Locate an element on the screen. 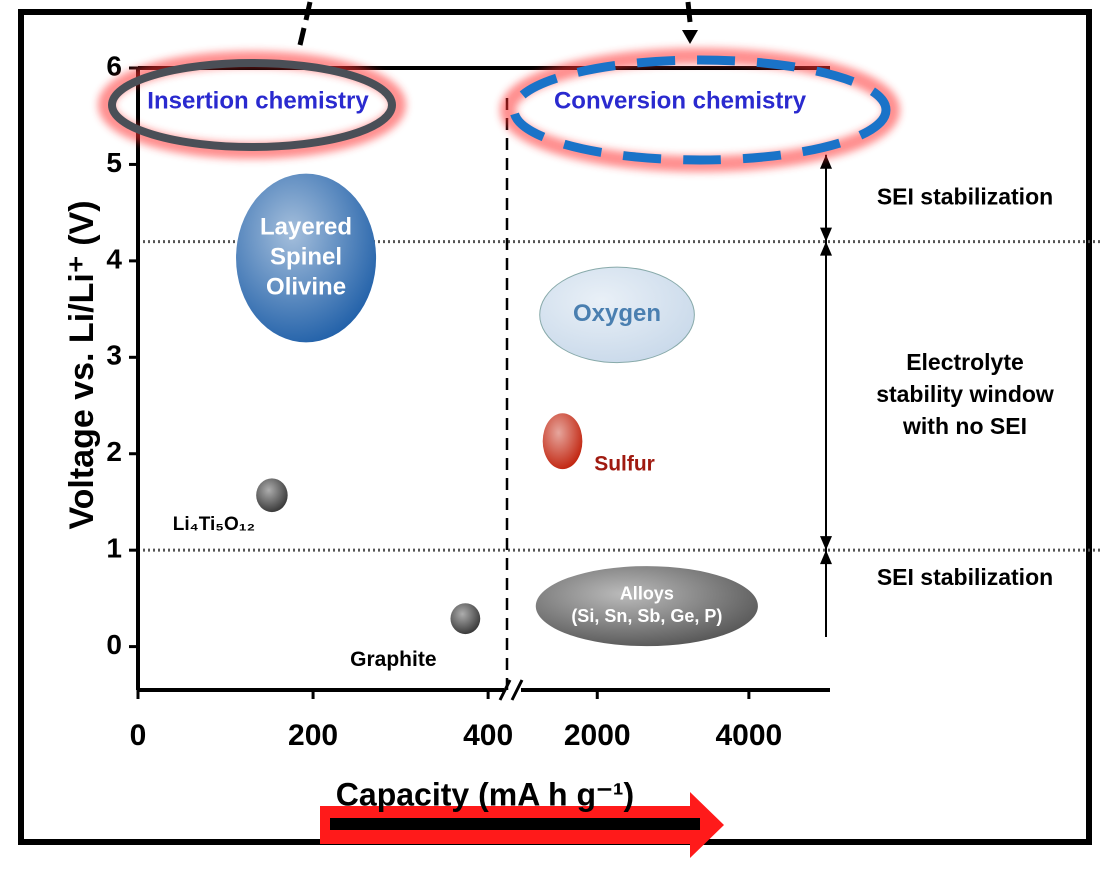 The image size is (1104, 869). x-axis-label: Capacity (mA h g⁻¹) is located at coordinates (485, 794).